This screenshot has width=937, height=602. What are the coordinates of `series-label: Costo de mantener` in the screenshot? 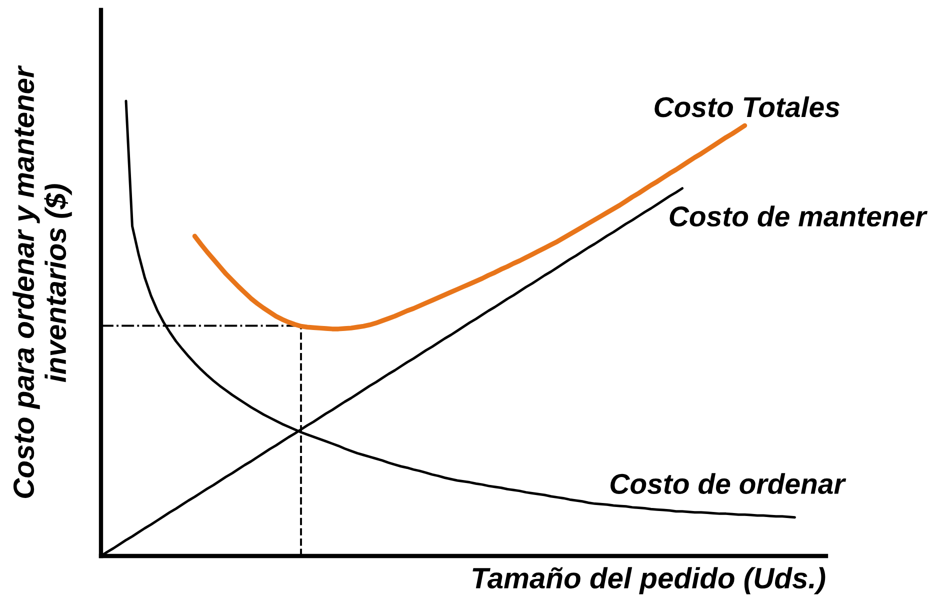 It's located at (799, 216).